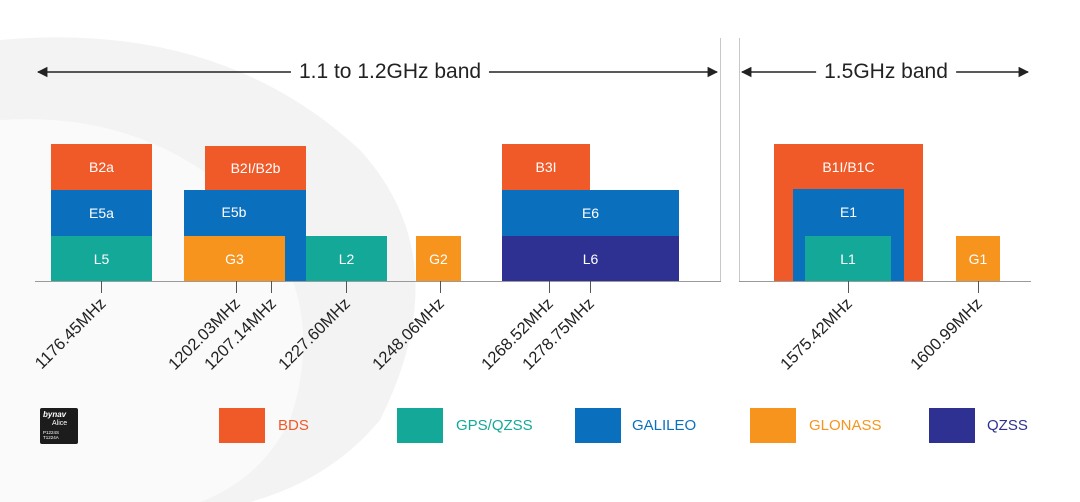  I want to click on block-l5: L5, so click(101, 258).